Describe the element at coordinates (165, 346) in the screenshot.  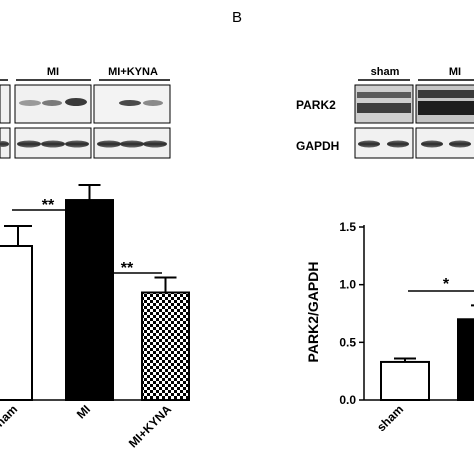
I see `bar-mi-kyna` at that location.